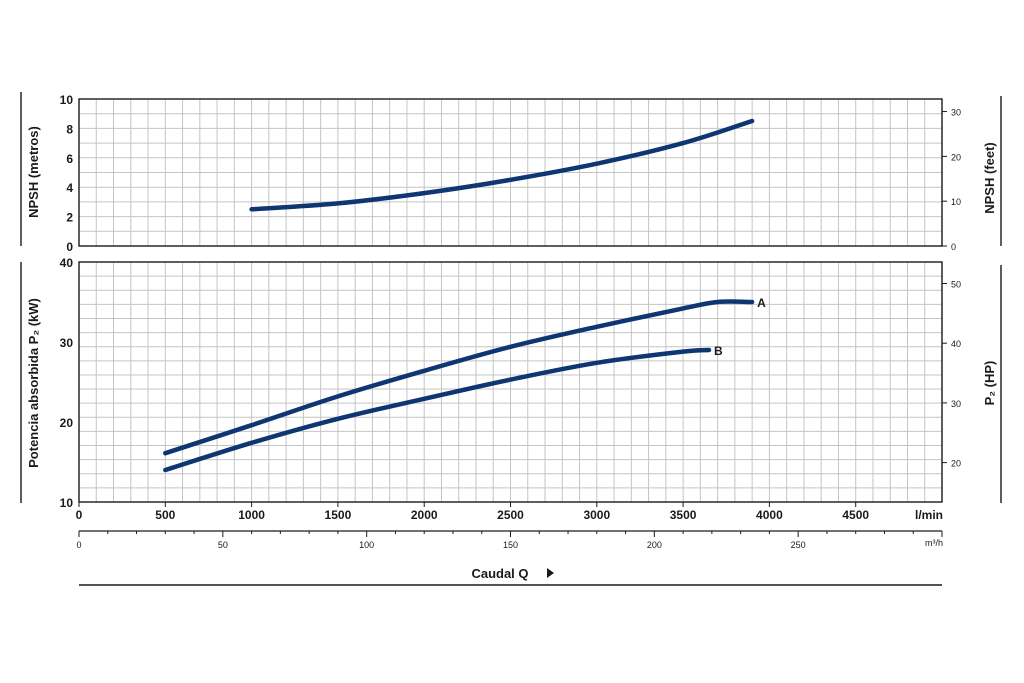 This screenshot has width=1024, height=683. I want to click on xtick-label: 1000, so click(251, 515).